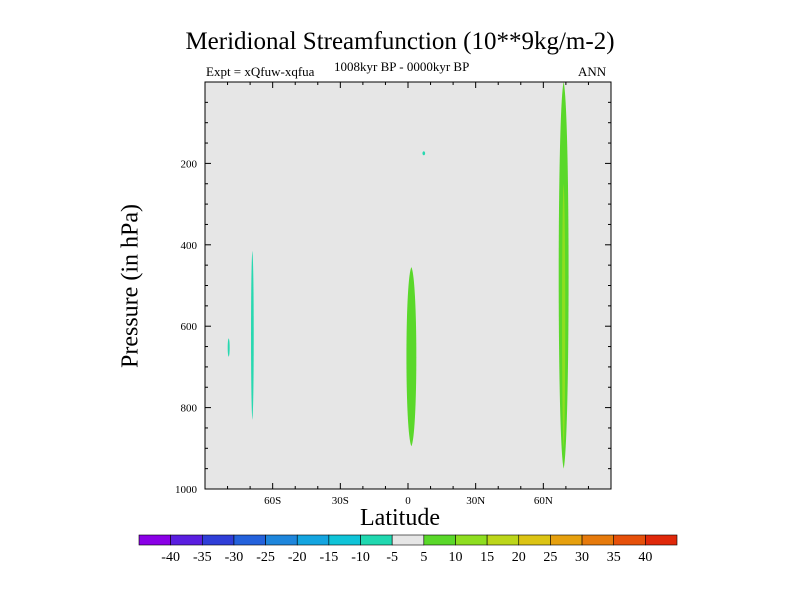  Describe the element at coordinates (519, 557) in the screenshot. I see `colorbar-label: 20` at that location.